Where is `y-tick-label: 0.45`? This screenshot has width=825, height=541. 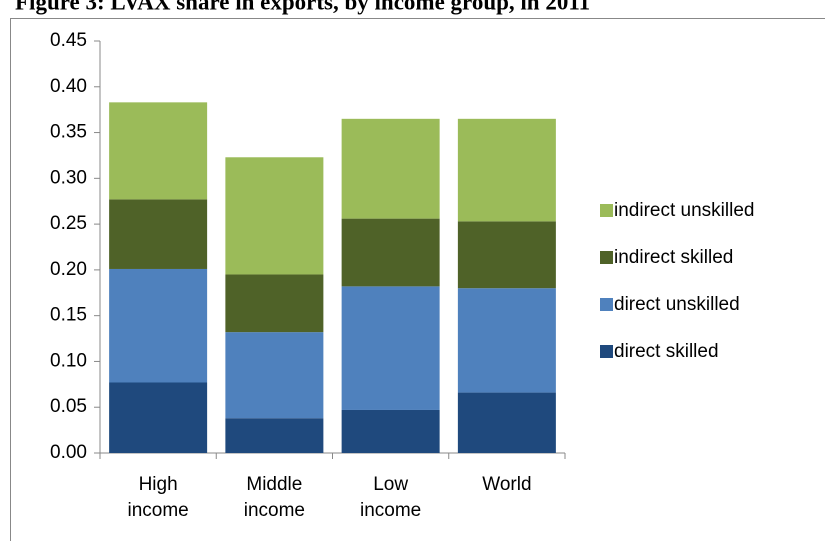 y-tick-label: 0.45 is located at coordinates (68, 40).